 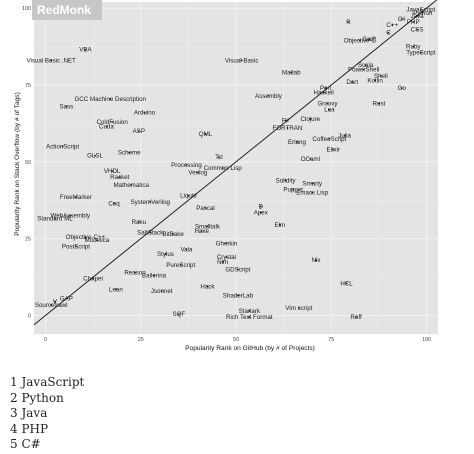 I want to click on point-label: Cuda, so click(x=106, y=127).